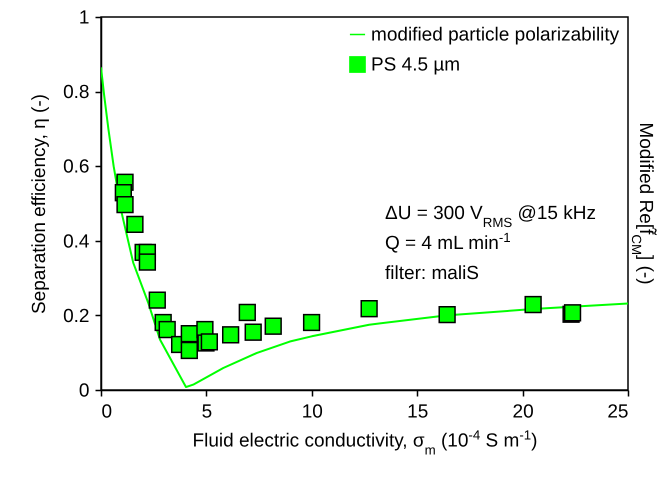 The width and height of the screenshot is (668, 485). I want to click on legend-label: modified particle polarizability, so click(495, 35).